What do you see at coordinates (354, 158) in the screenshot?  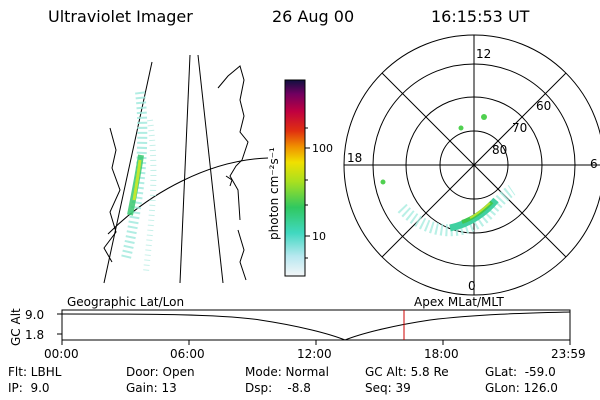 I see `mlt-label-18: 18` at bounding box center [354, 158].